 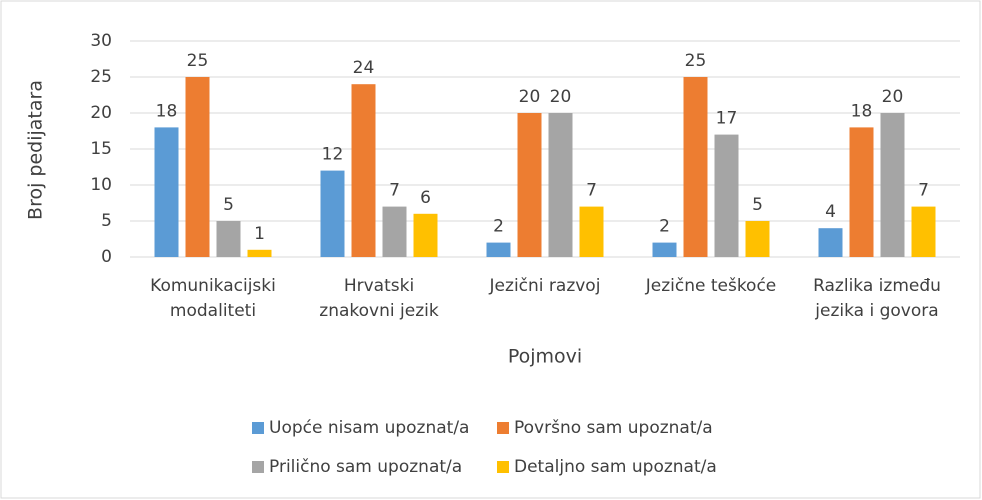 What do you see at coordinates (365, 467) in the screenshot?
I see `legend-label: Prilično sam upoznat/a` at bounding box center [365, 467].